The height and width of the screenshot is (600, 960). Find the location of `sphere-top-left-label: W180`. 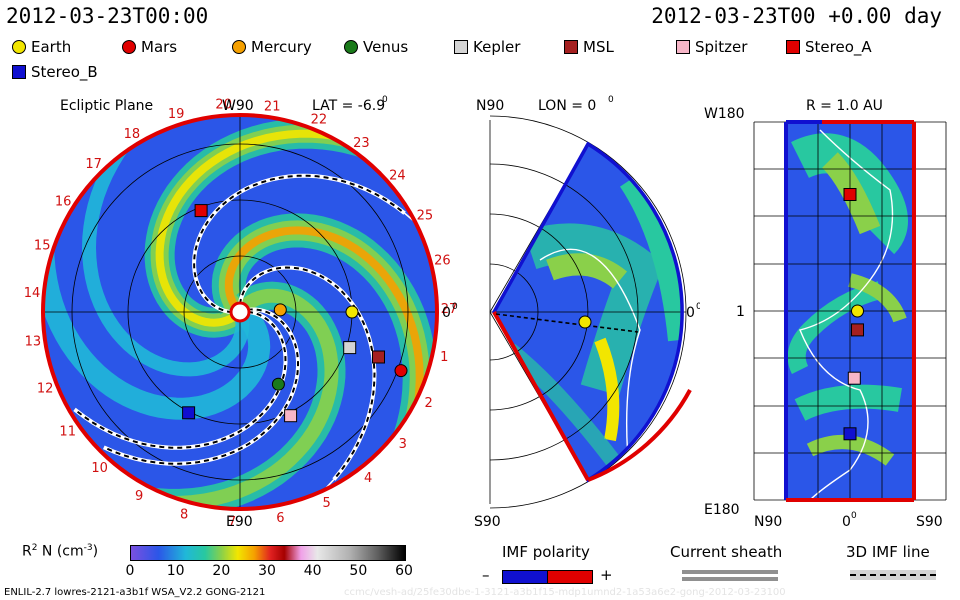

sphere-top-left-label: W180 is located at coordinates (724, 114).